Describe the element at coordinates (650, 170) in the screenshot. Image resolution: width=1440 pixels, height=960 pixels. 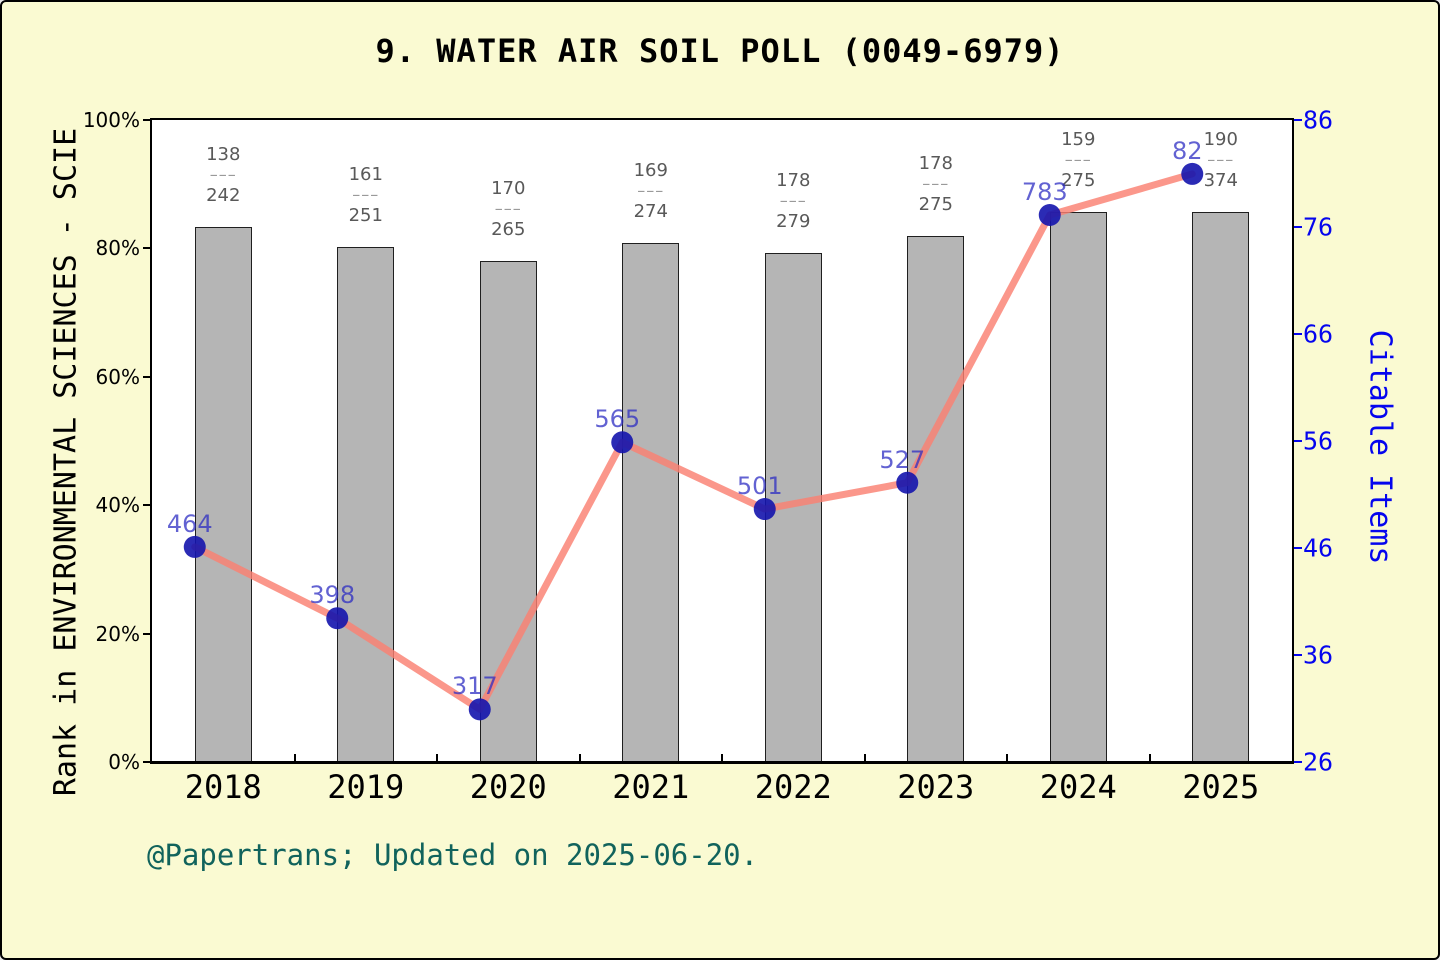
I see `fraction-numerator: 169` at that location.